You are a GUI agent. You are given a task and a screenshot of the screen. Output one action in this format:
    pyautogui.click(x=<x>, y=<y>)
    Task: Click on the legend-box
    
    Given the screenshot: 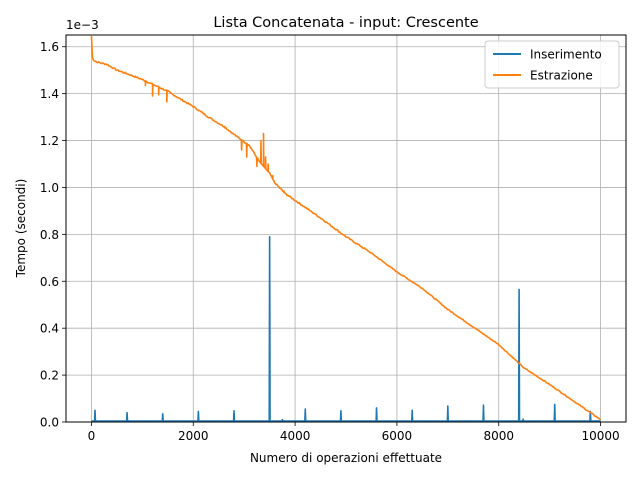 What is the action you would take?
    pyautogui.click(x=552, y=64)
    